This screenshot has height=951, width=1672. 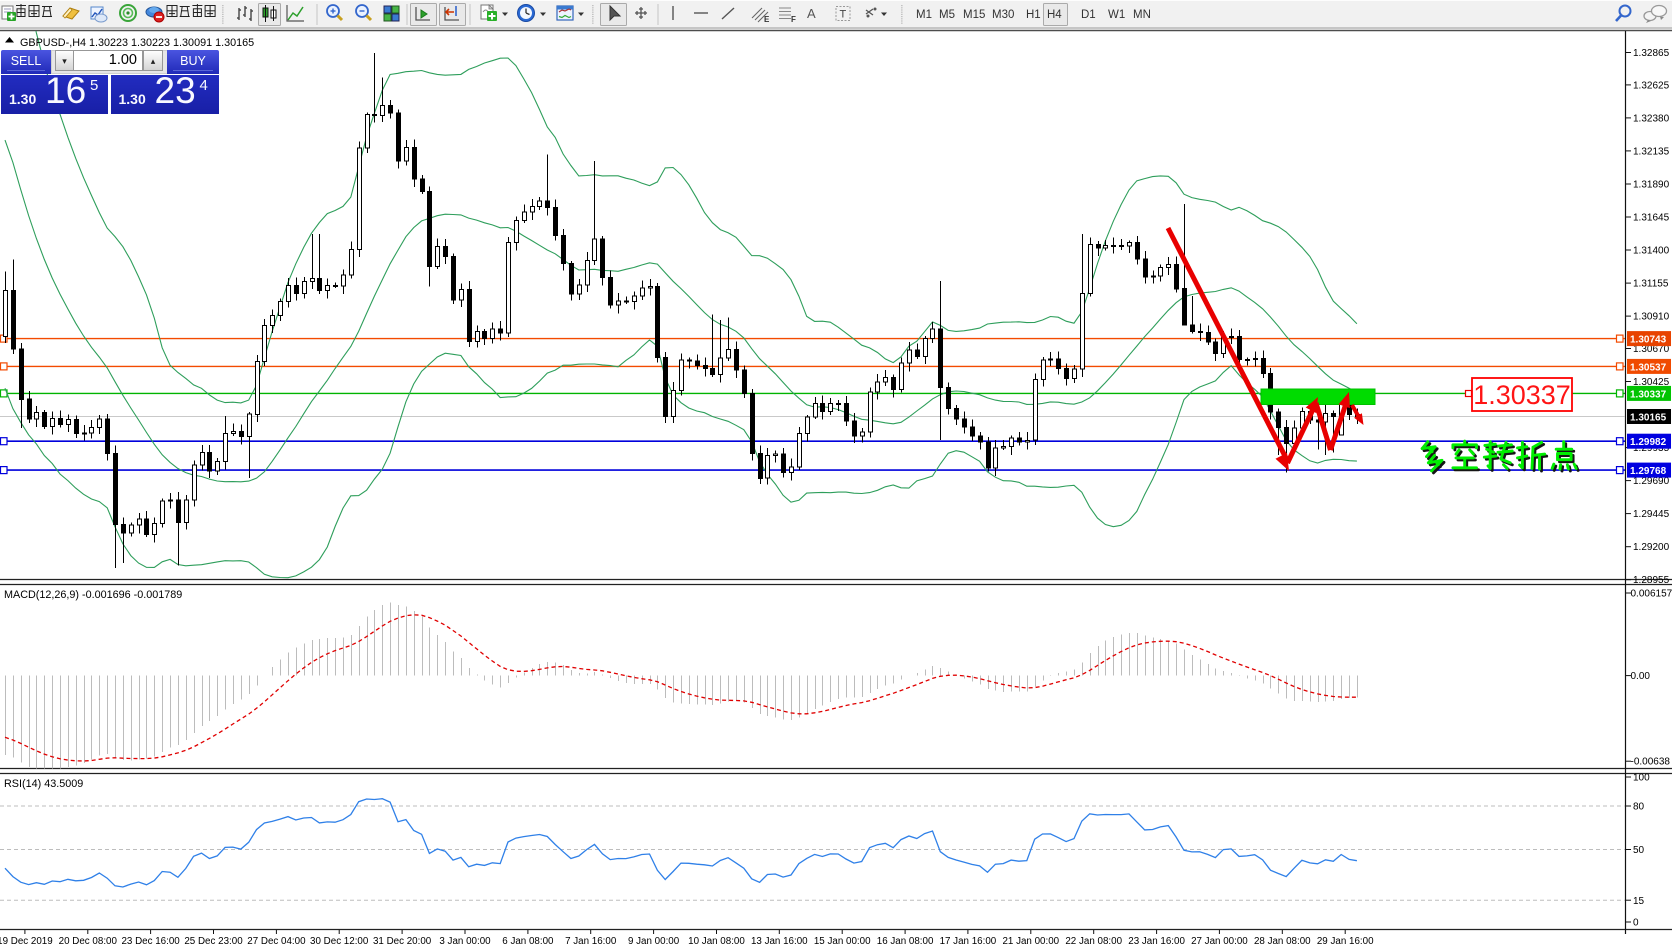 I want to click on svg-text: 1.30743, so click(x=1648, y=340).